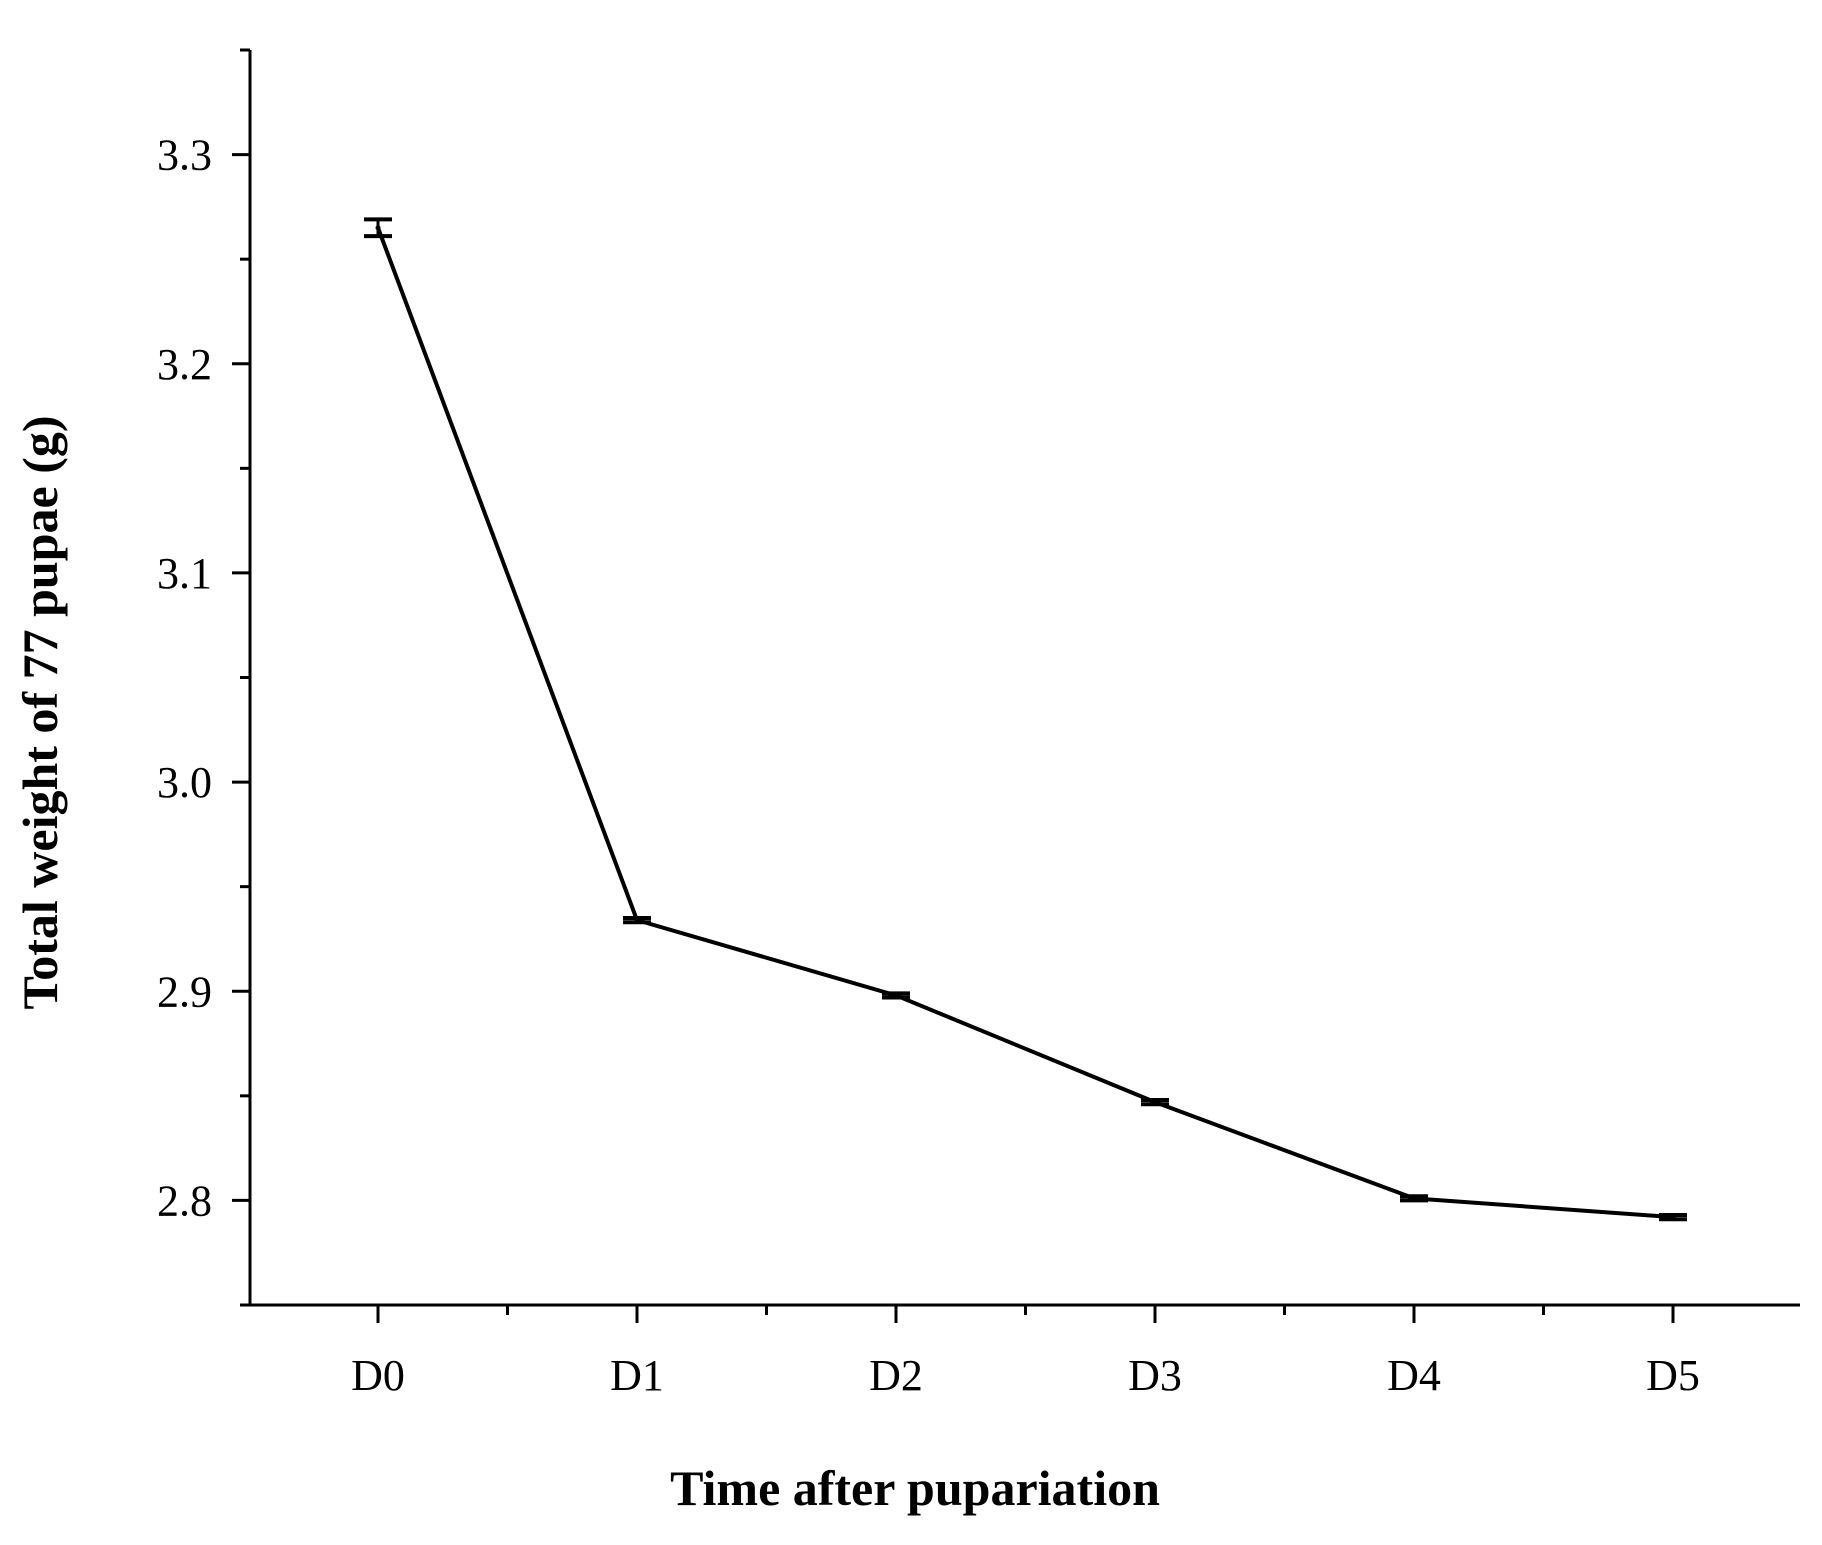  What do you see at coordinates (184, 364) in the screenshot?
I see `y-tick-label: 3.2` at bounding box center [184, 364].